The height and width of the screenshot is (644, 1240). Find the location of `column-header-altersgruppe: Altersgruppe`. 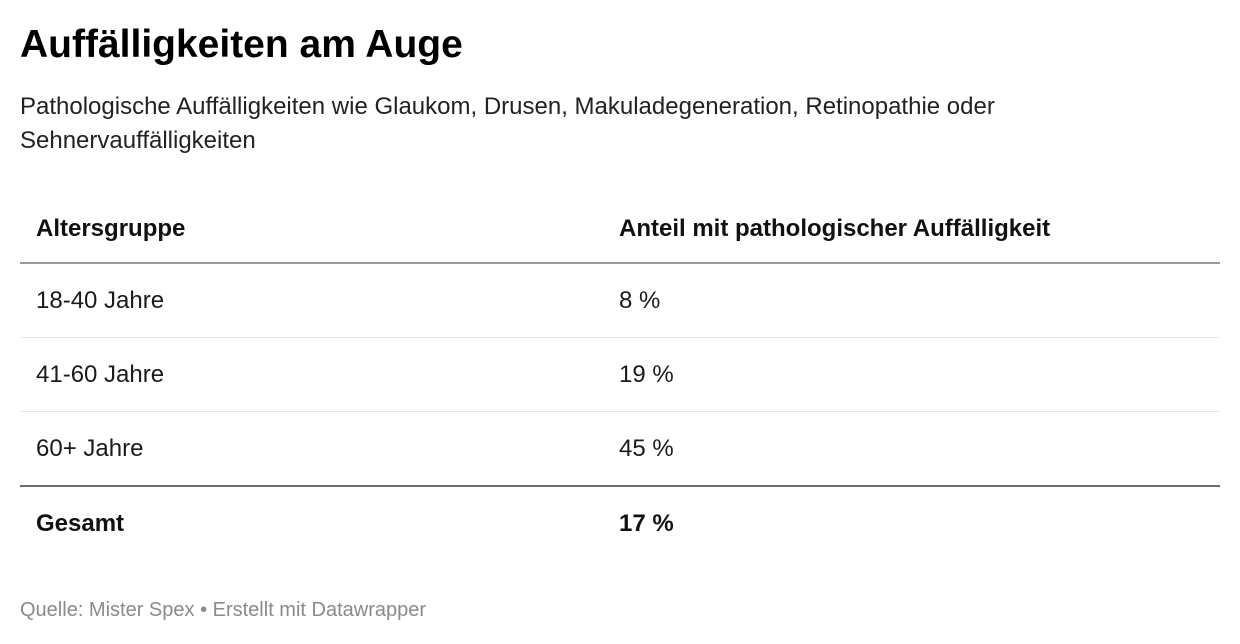

column-header-altersgruppe: Altersgruppe is located at coordinates (311, 230).